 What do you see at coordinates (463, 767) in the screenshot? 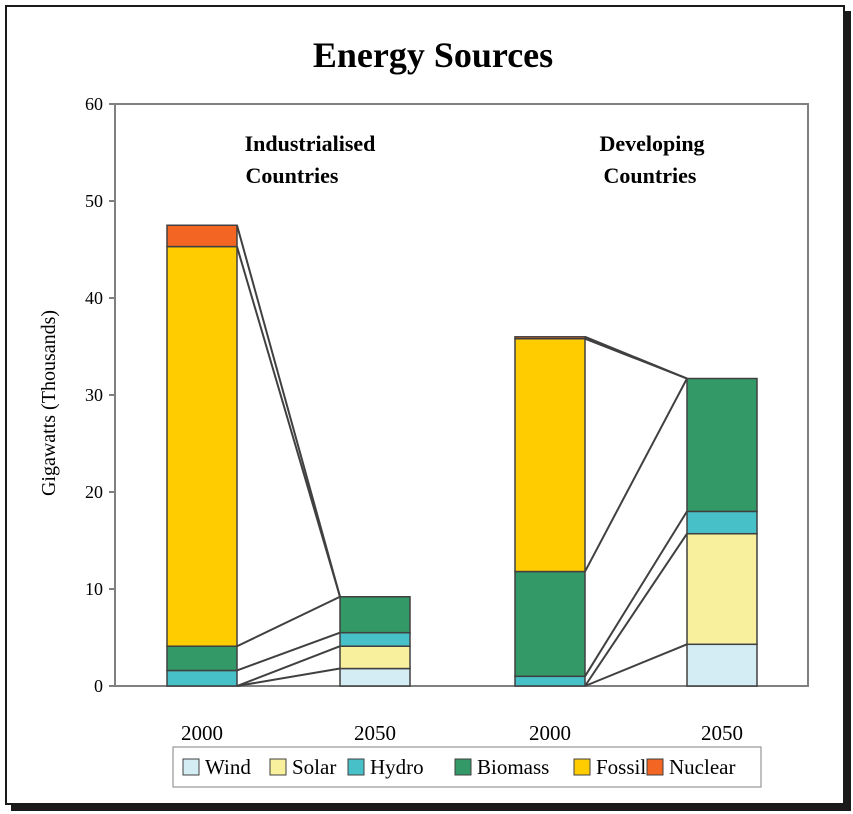
I see `legend-swatch-biomass` at bounding box center [463, 767].